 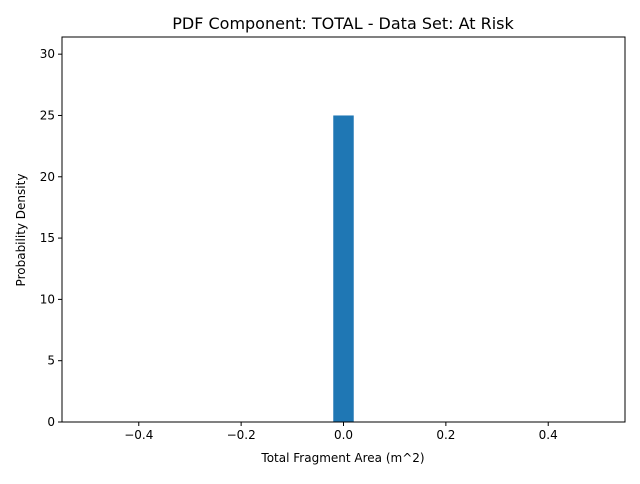 I want to click on y-axis-label: Probability Density, so click(x=21, y=230).